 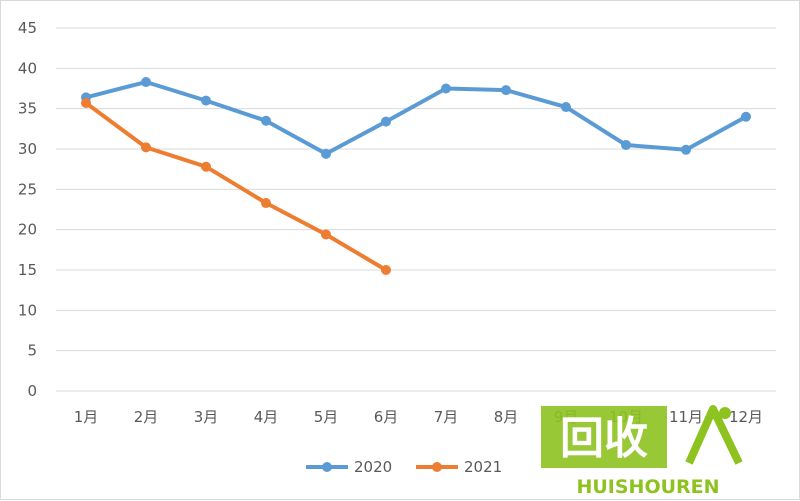 I want to click on y-tick-label: 25, so click(x=27, y=189).